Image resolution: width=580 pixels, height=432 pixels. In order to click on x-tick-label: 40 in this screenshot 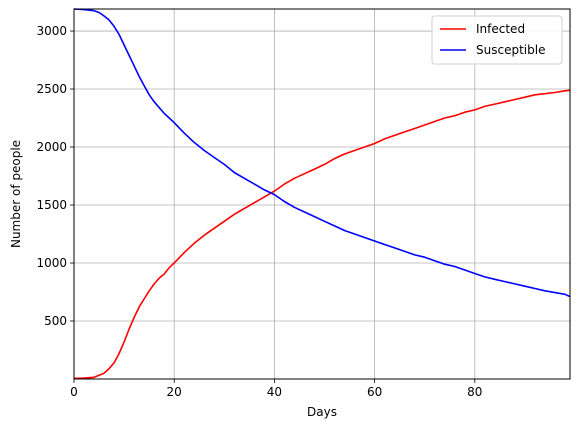, I will do `click(274, 392)`.